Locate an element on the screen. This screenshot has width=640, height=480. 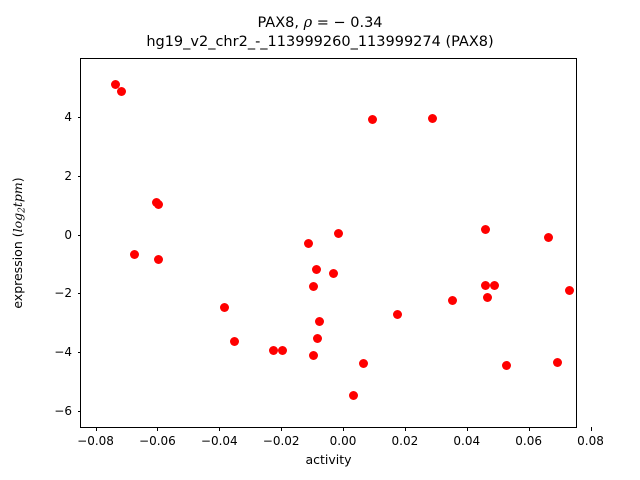
chart-title-line1: PAX8, ρ = − 0.34 is located at coordinates (320, 23).